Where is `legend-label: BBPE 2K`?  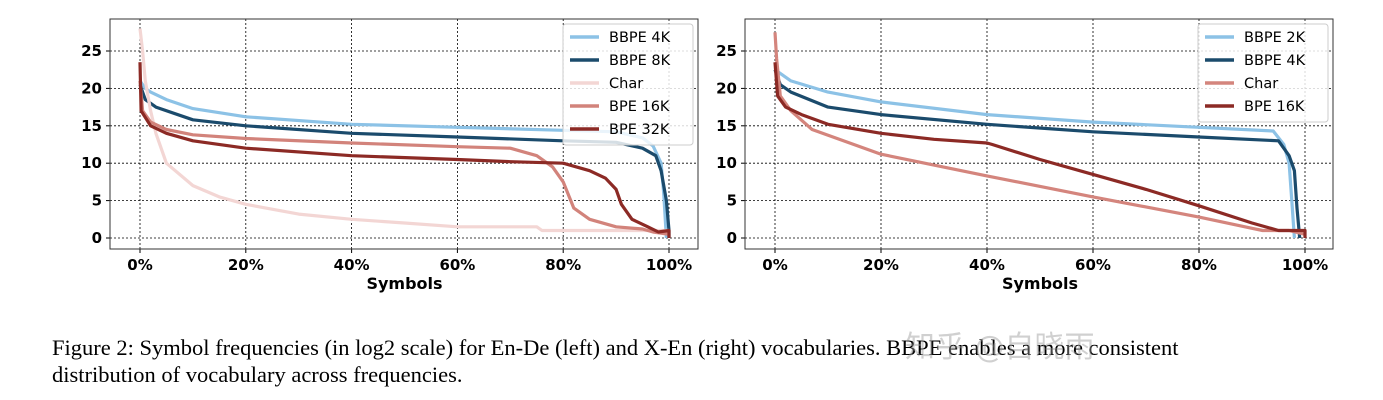
legend-label: BBPE 2K is located at coordinates (1275, 38).